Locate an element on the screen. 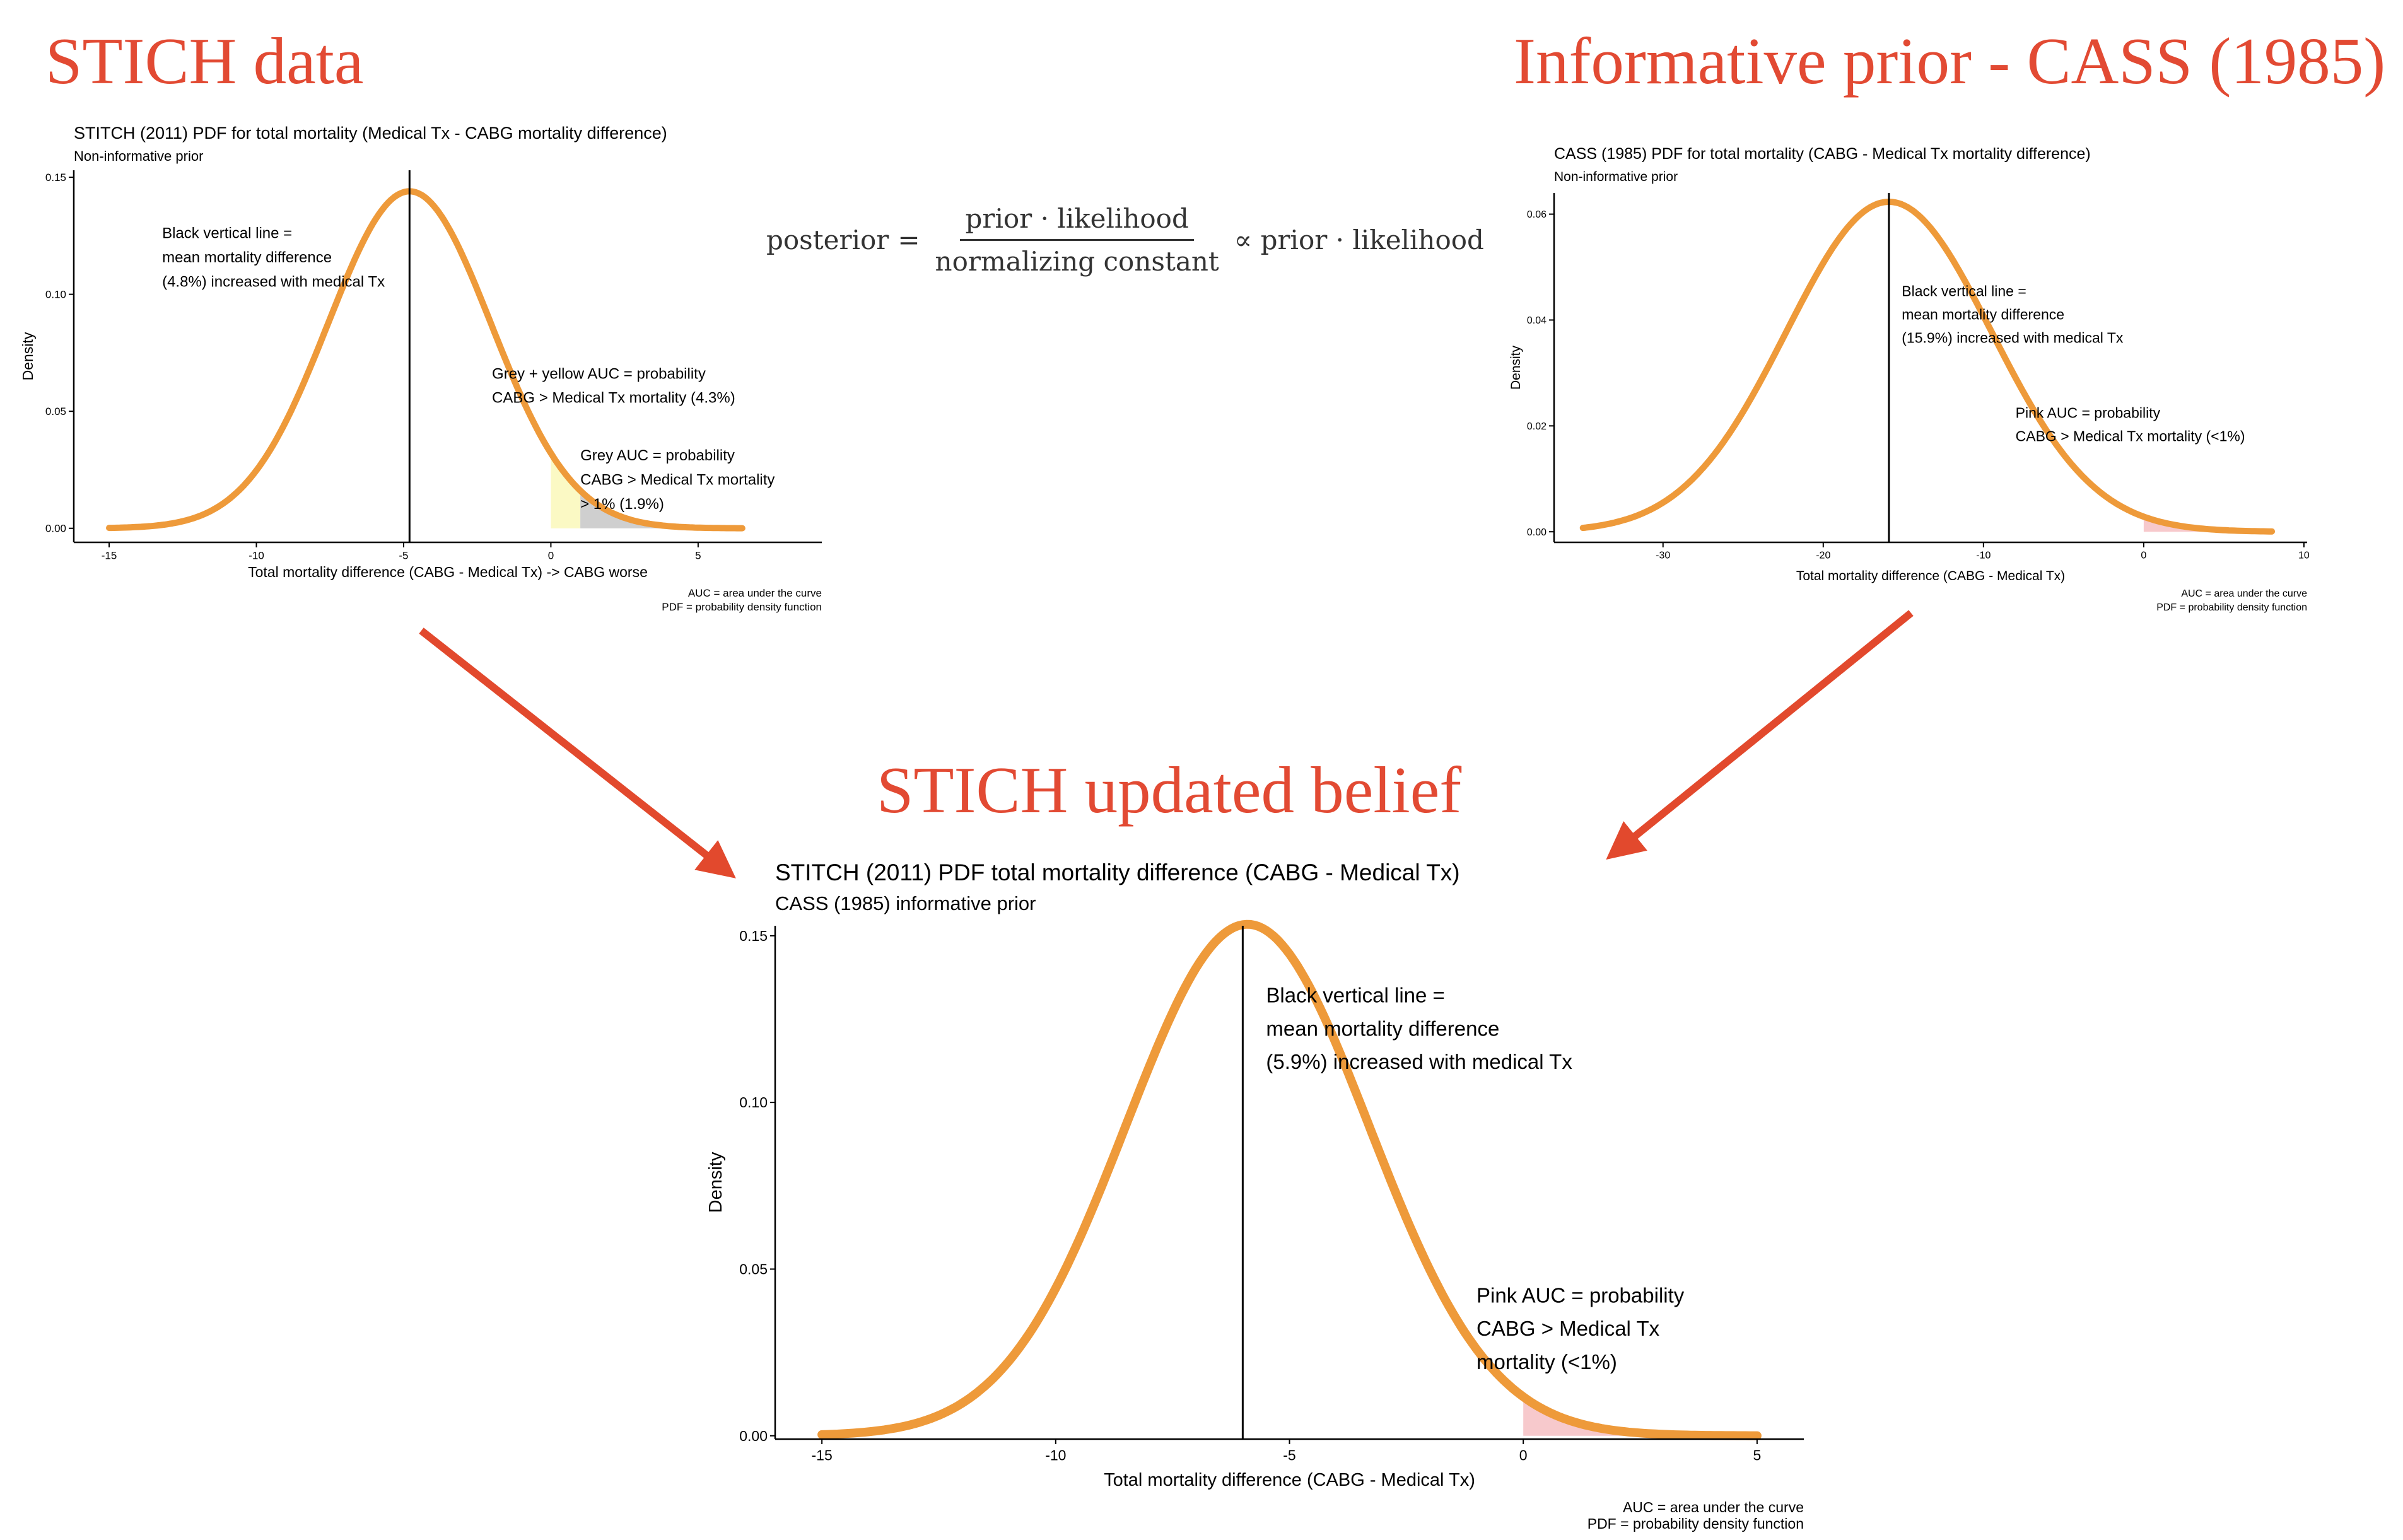  formula-numerator: prior · likelihood is located at coordinates (1077, 222).